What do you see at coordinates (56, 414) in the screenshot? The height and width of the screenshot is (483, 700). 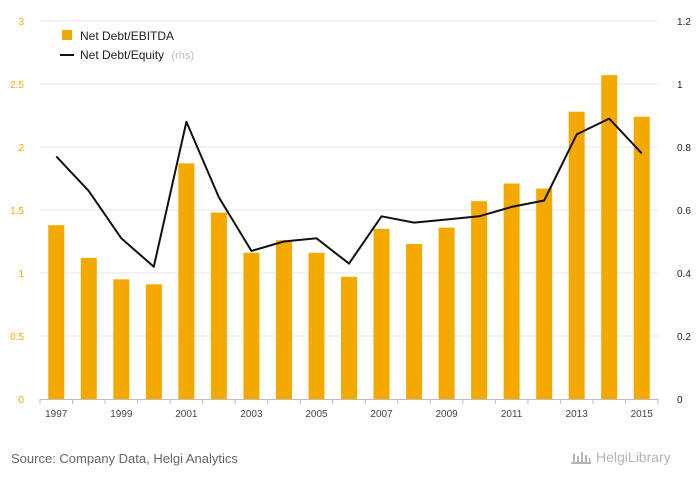 I see `x-tick-label: 1997` at bounding box center [56, 414].